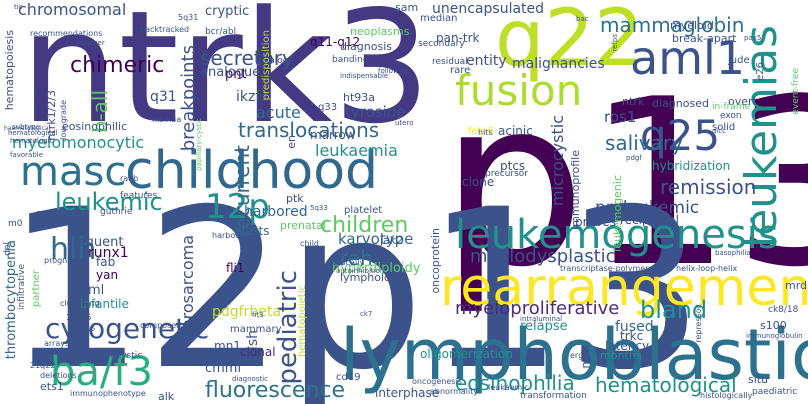 This screenshot has width=808, height=404. Describe the element at coordinates (731, 107) in the screenshot. I see `word: in-frame` at that location.